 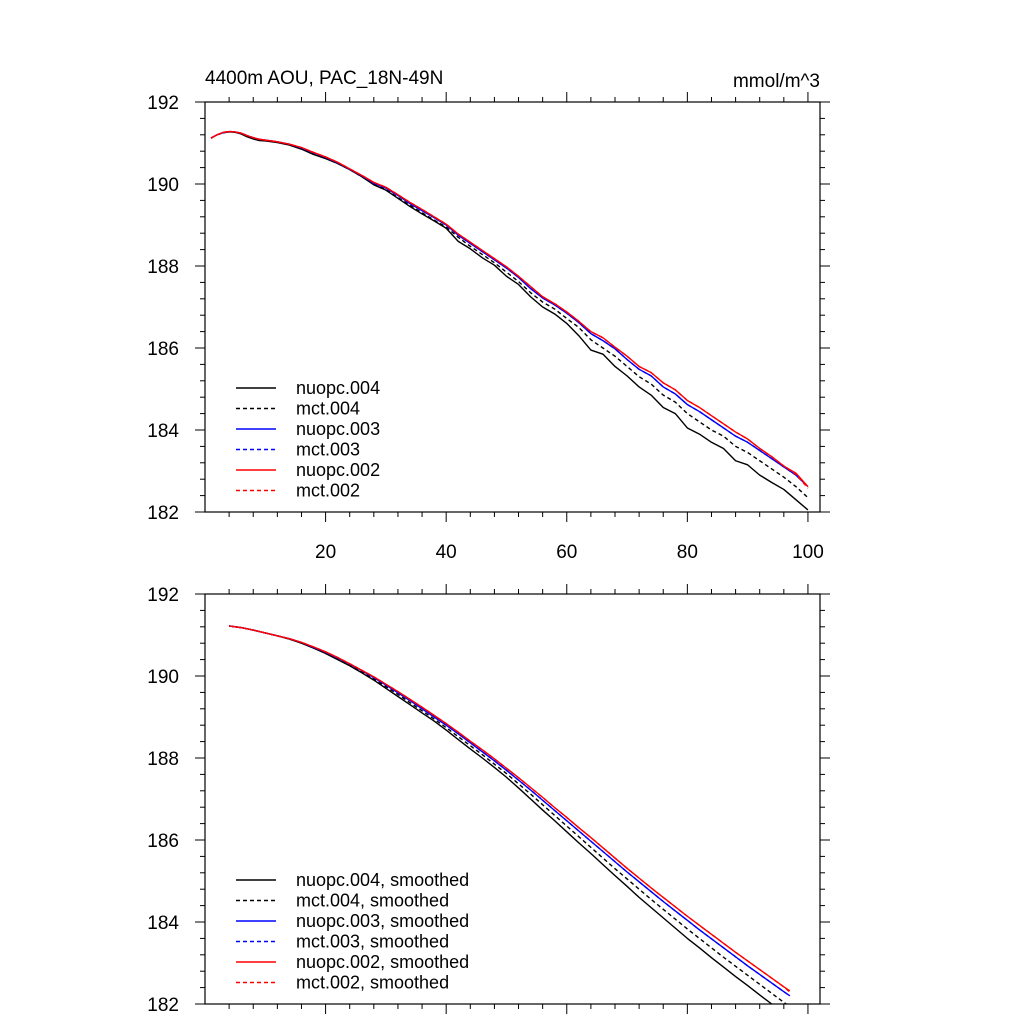 What do you see at coordinates (163, 677) in the screenshot?
I see `bottom-y-tick-label: 190` at bounding box center [163, 677].